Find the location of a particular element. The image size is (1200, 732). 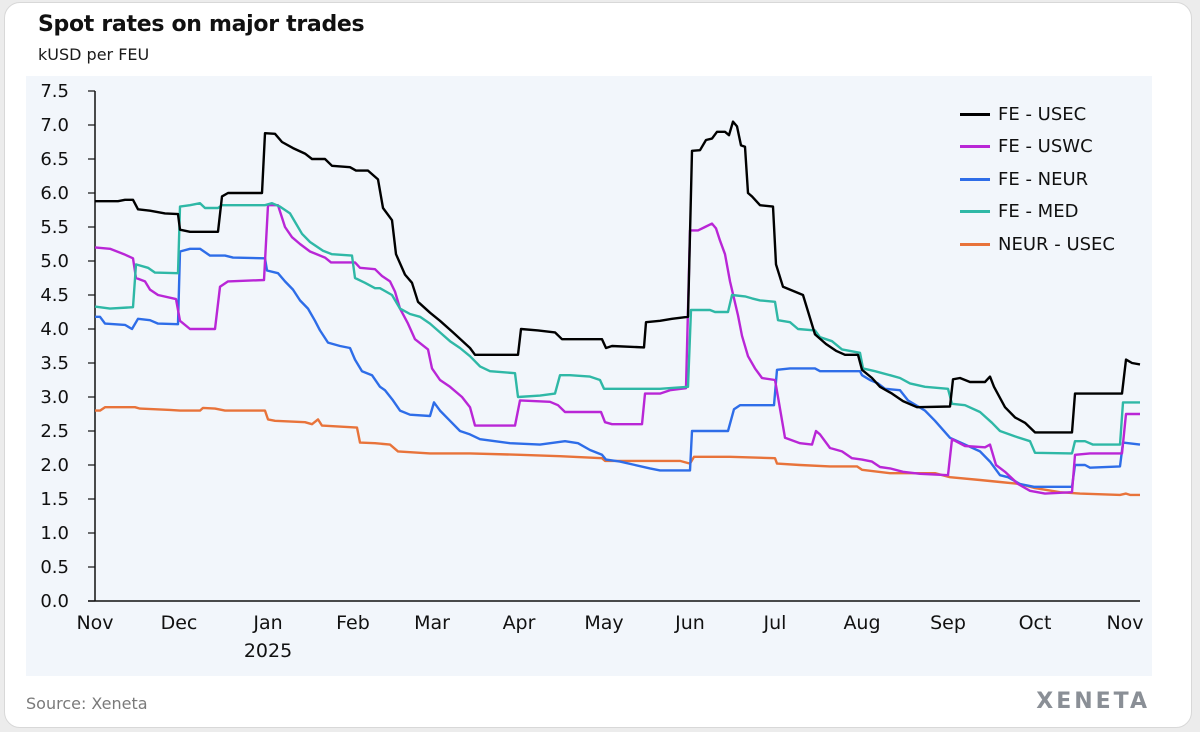

legend-item: FE - MED is located at coordinates (1037, 212).